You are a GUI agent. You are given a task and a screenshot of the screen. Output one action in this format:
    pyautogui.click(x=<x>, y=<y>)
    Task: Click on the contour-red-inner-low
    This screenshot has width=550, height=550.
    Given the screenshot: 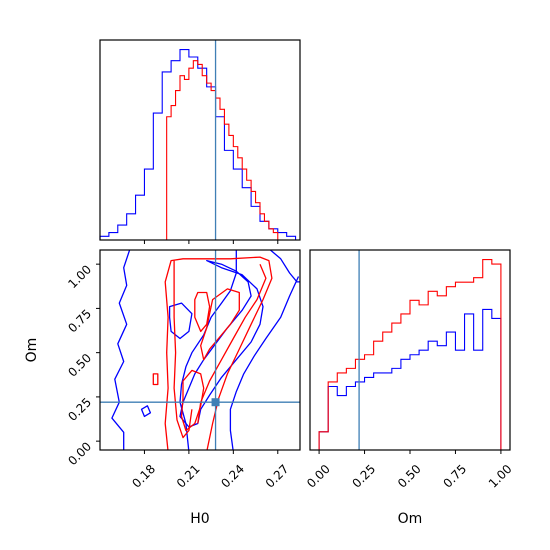 What is the action you would take?
    pyautogui.click(x=192, y=400)
    